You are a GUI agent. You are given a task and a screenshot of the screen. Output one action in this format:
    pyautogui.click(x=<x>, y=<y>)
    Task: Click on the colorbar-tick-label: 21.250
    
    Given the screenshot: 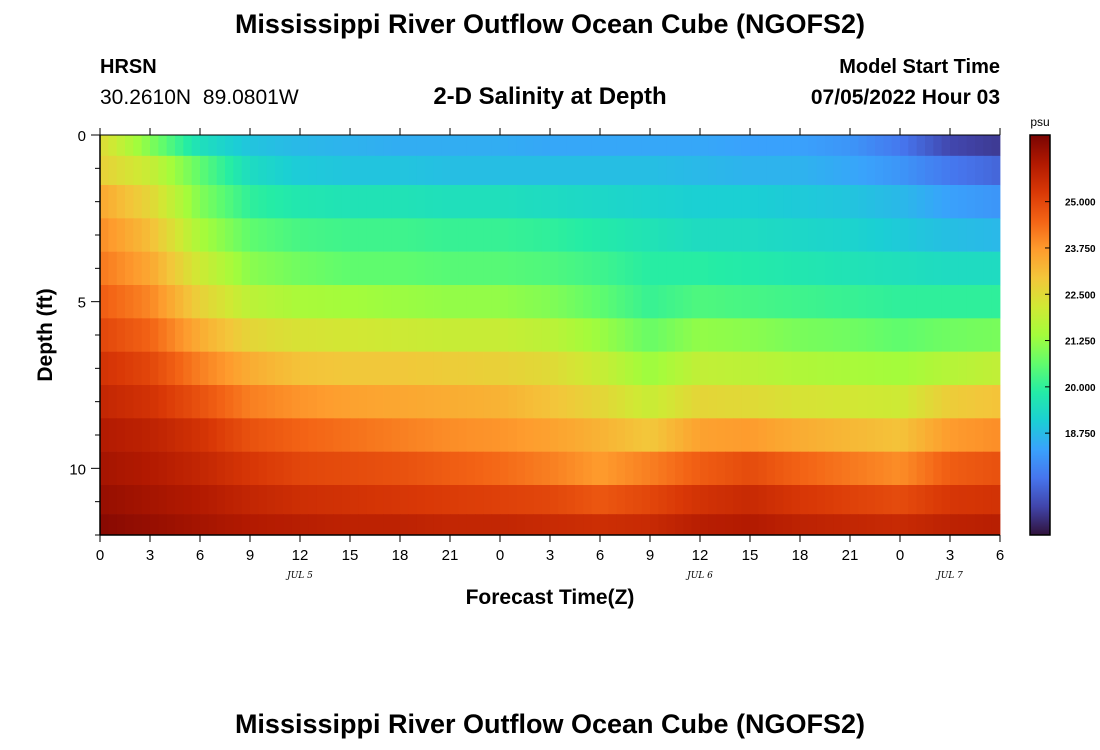 What is the action you would take?
    pyautogui.click(x=1080, y=342)
    